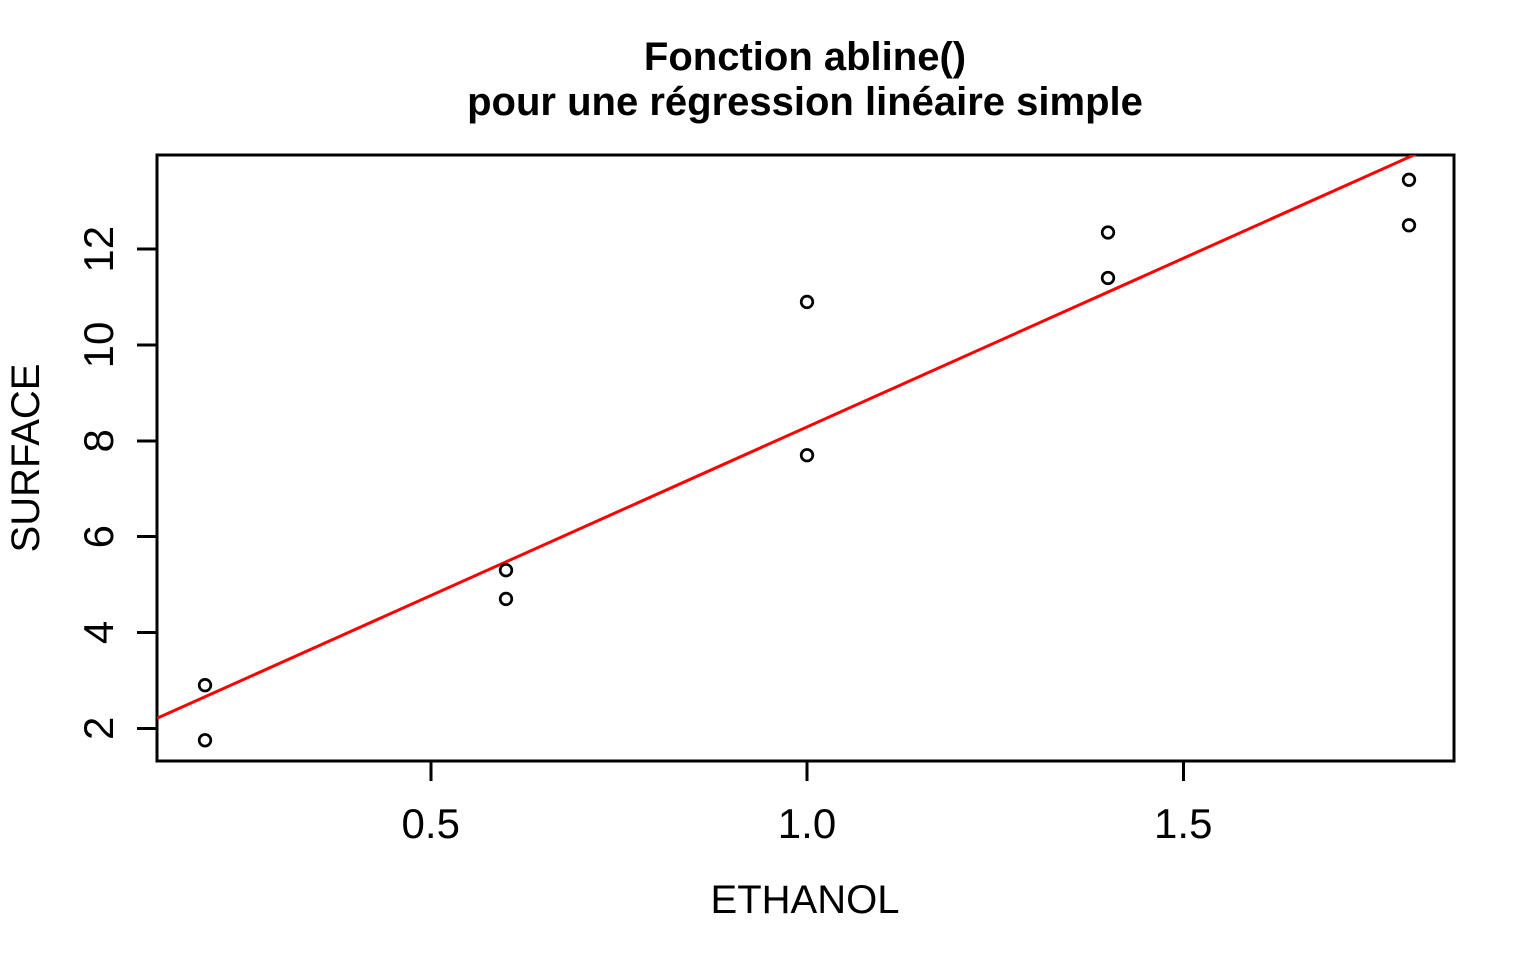 This screenshot has width=1536, height=960. What do you see at coordinates (98, 632) in the screenshot?
I see `y-tick-label: 4` at bounding box center [98, 632].